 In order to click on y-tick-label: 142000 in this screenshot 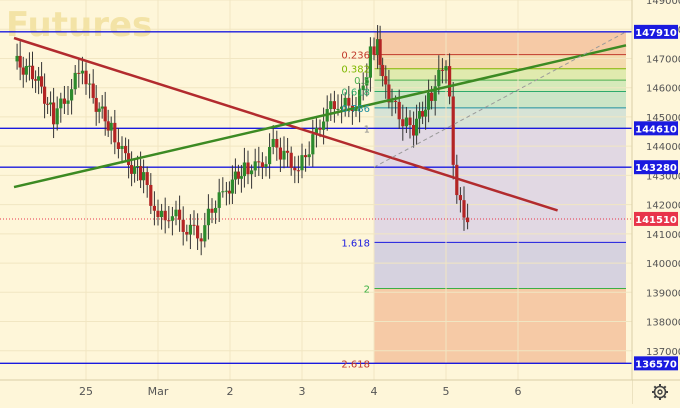, I will do `click(663, 206)`.